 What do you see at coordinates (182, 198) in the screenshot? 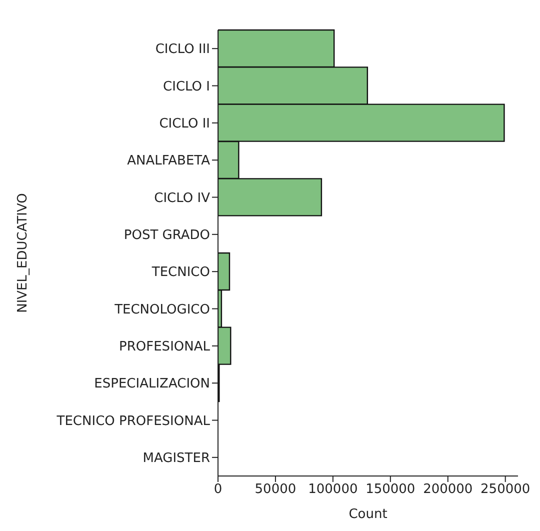
I see `y-tick-label: CICLO IV` at bounding box center [182, 198].